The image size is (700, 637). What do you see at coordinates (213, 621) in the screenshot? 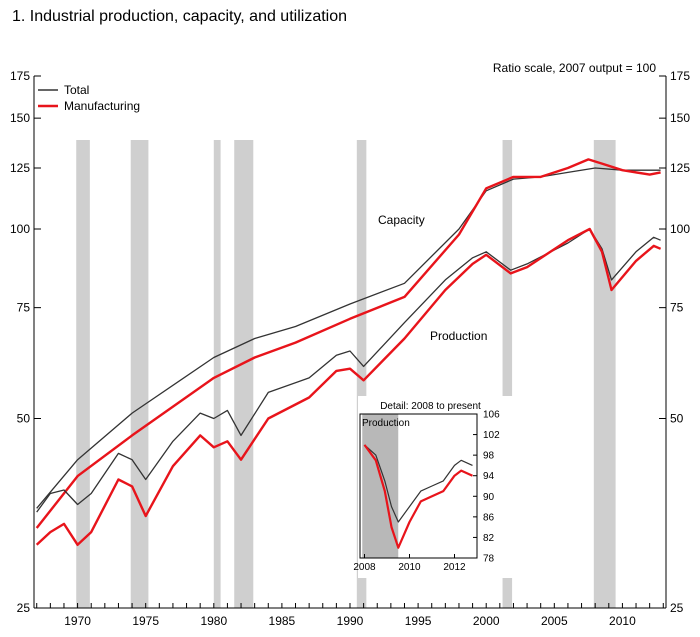
I see `x-tick-label: 1980` at bounding box center [213, 621].